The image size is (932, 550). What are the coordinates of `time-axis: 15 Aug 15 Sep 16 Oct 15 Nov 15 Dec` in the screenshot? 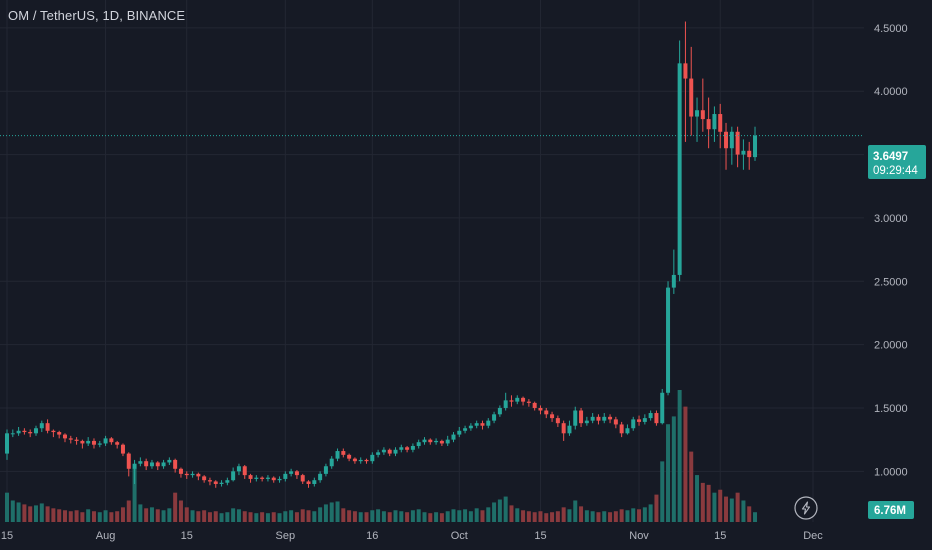 It's located at (412, 536).